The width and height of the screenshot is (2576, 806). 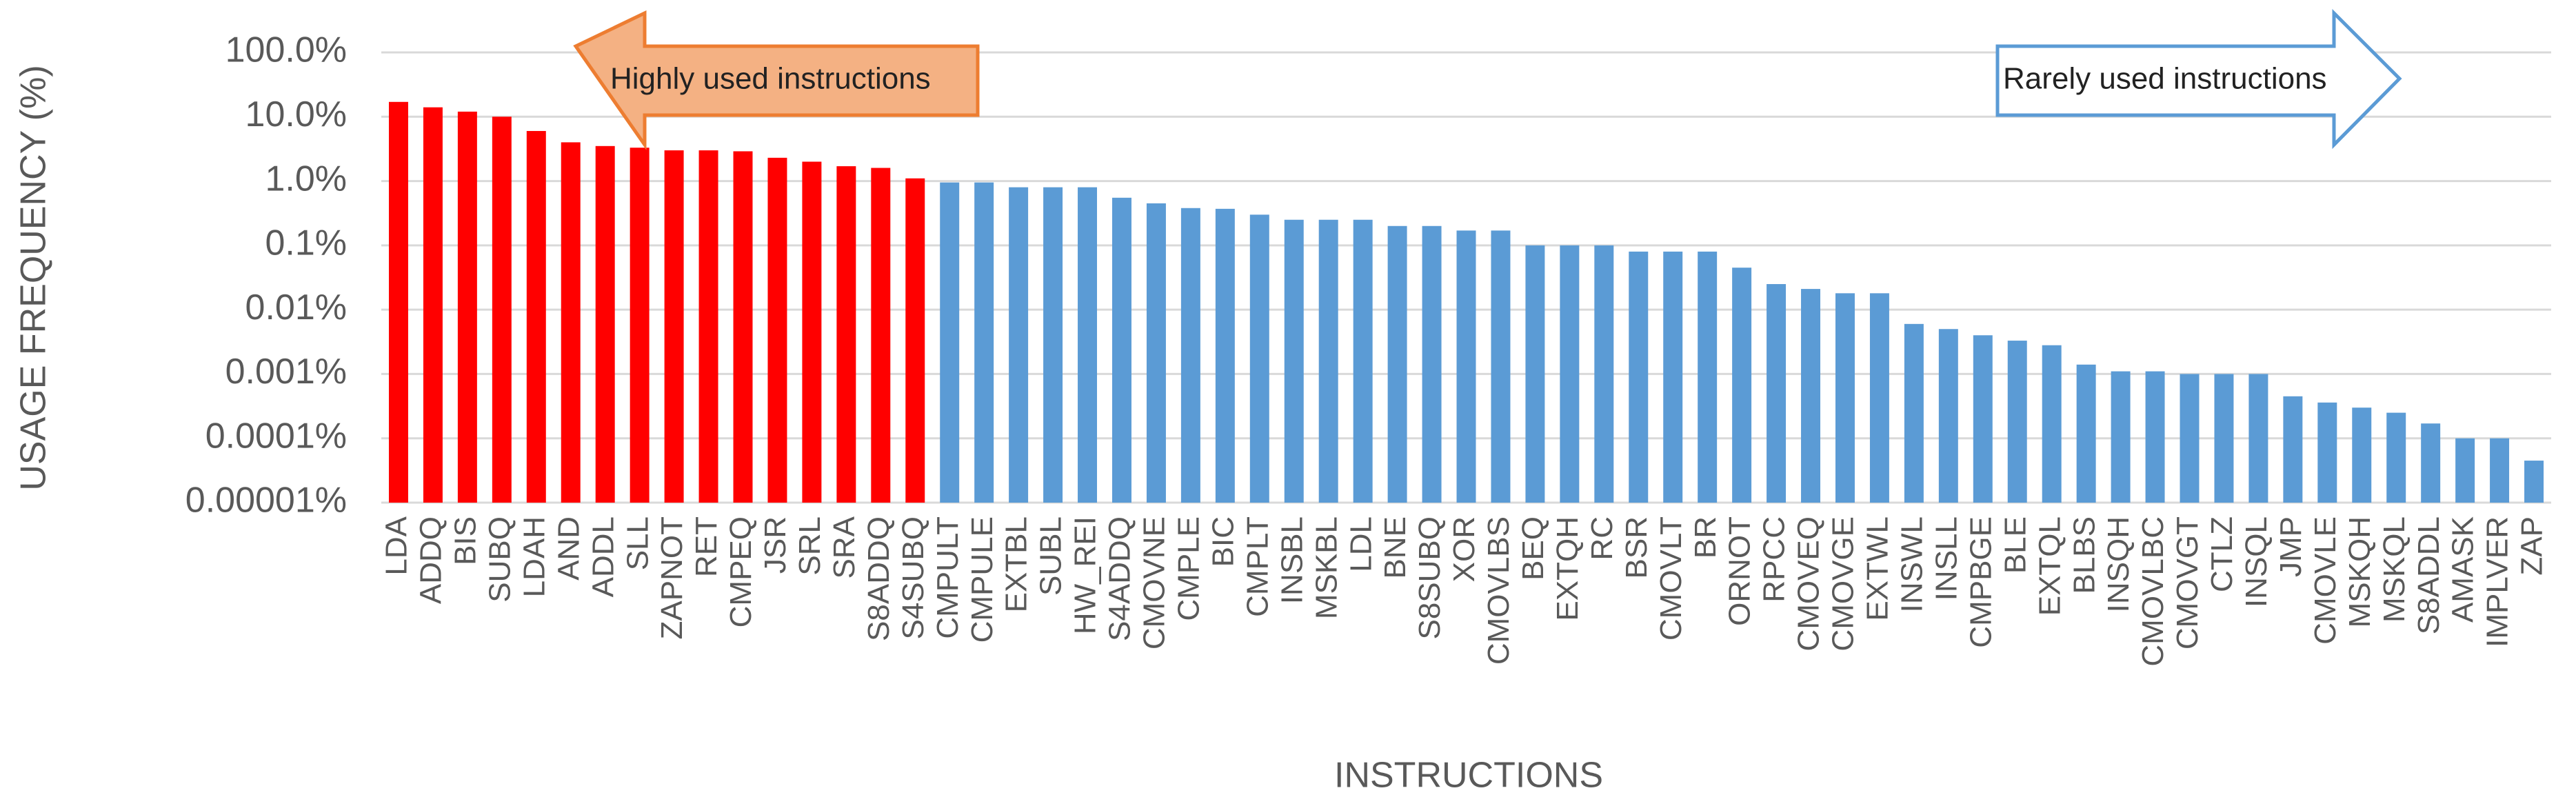 What do you see at coordinates (1636, 547) in the screenshot?
I see `x-tick-label: BSR` at bounding box center [1636, 547].